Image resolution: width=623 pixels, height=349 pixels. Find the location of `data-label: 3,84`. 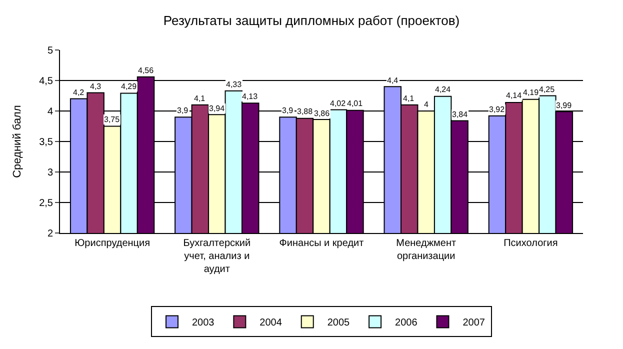

data-label: 3,84 is located at coordinates (460, 114).